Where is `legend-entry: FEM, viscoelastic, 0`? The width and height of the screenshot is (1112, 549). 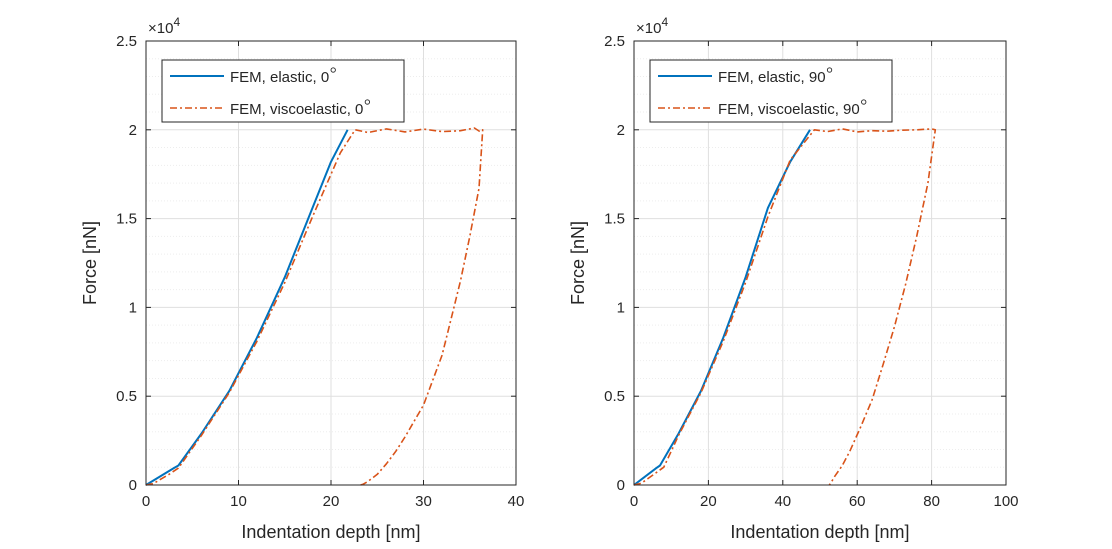
legend-entry: FEM, viscoelastic, 0 is located at coordinates (296, 109).